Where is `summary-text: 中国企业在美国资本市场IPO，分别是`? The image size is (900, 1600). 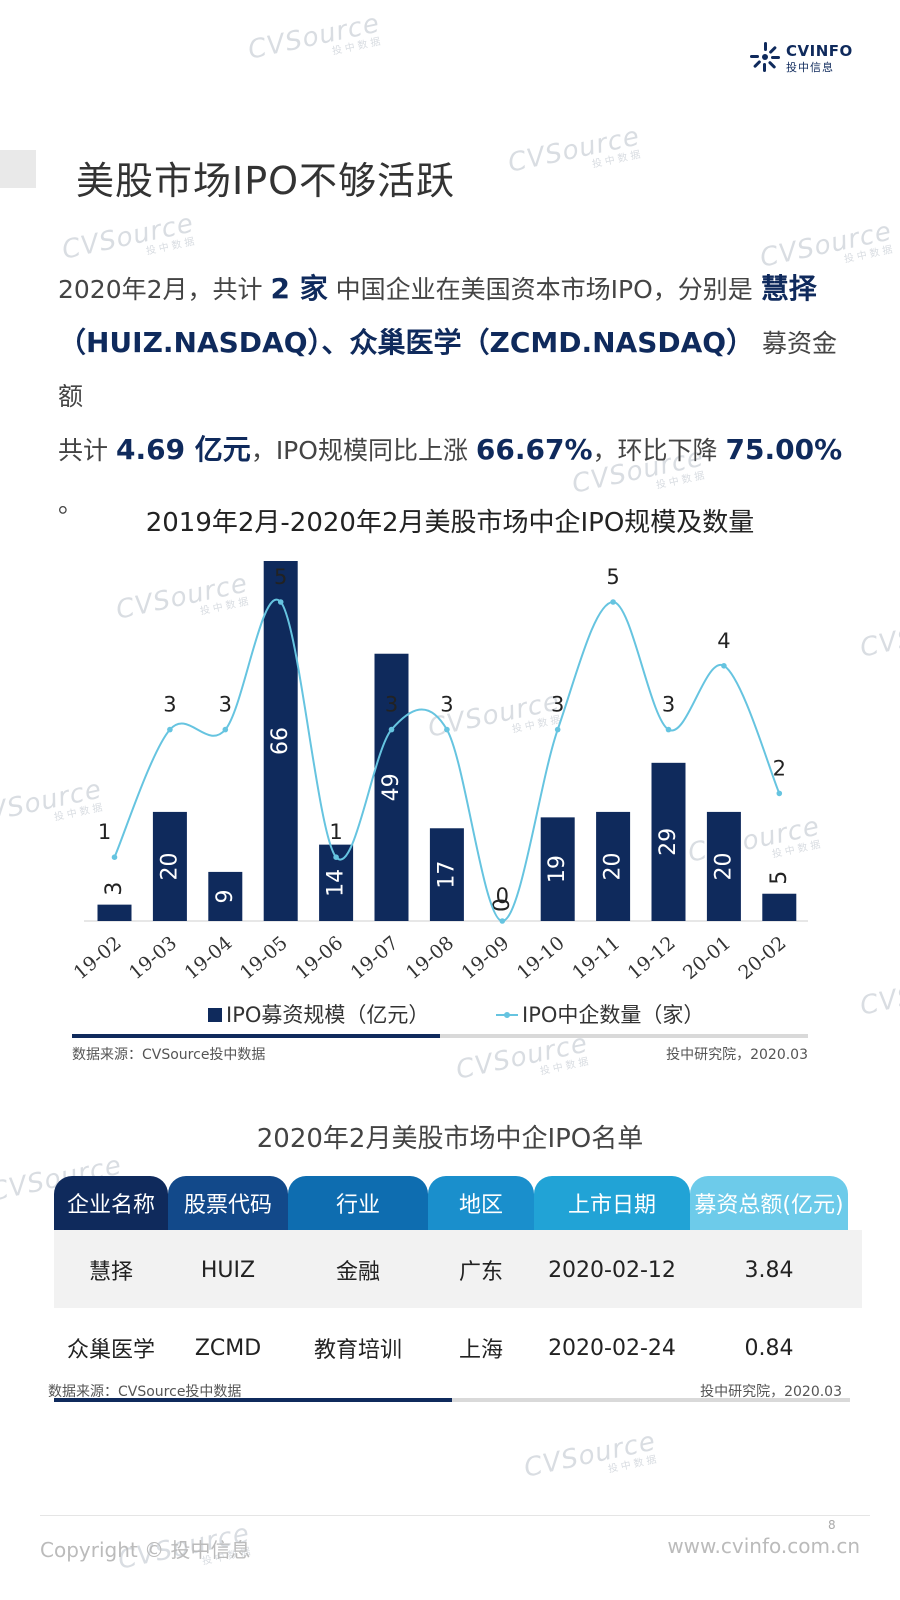
summary-text: 中国企业在美国资本市场IPO，分别是 is located at coordinates (544, 289).